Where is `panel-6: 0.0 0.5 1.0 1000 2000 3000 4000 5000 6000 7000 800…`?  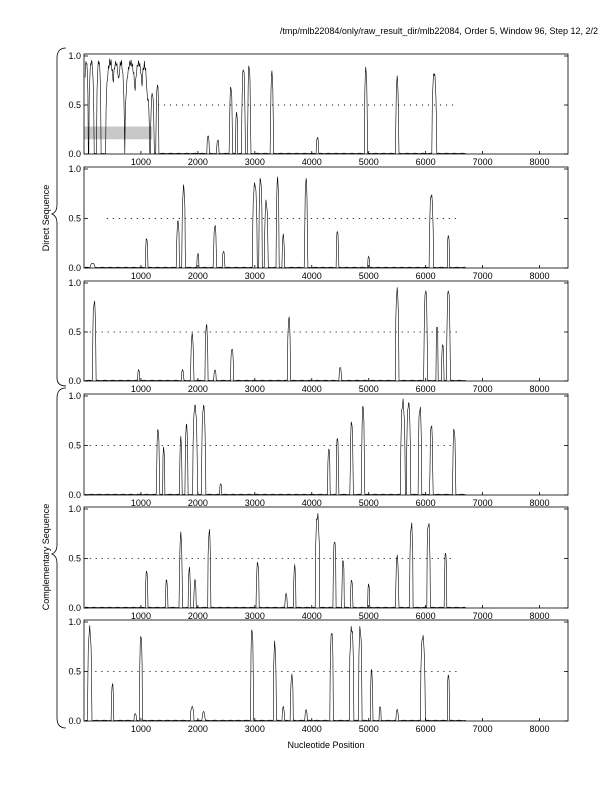 panel-6: 0.0 0.5 1.0 1000 2000 3000 4000 5000 6000 7000 800… is located at coordinates (318, 675).